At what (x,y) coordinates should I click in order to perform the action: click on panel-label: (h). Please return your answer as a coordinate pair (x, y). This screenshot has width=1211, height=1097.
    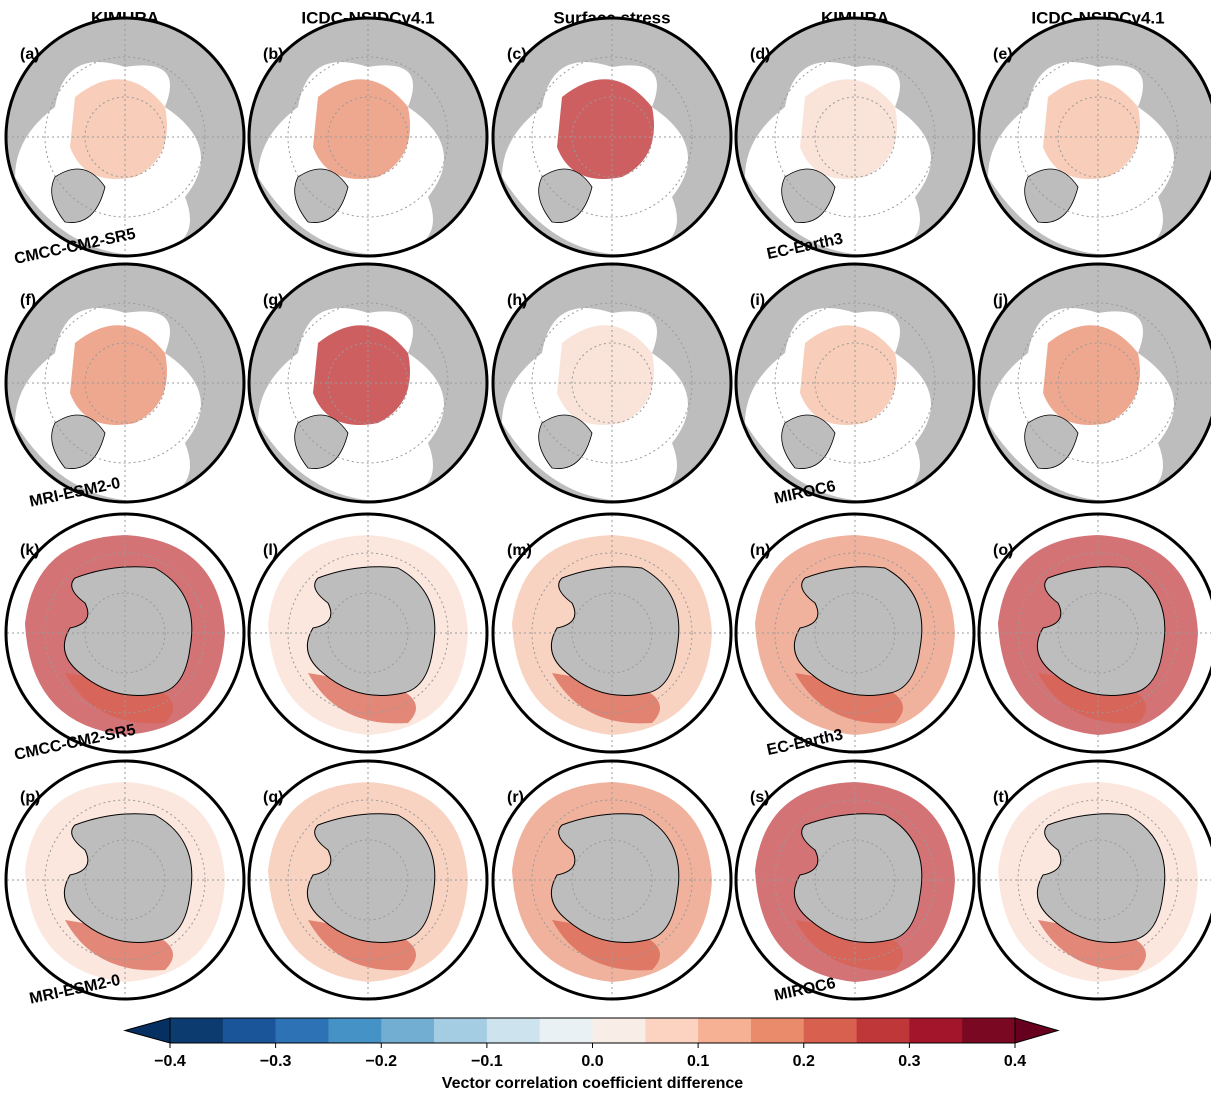
    Looking at the image, I should click on (517, 300).